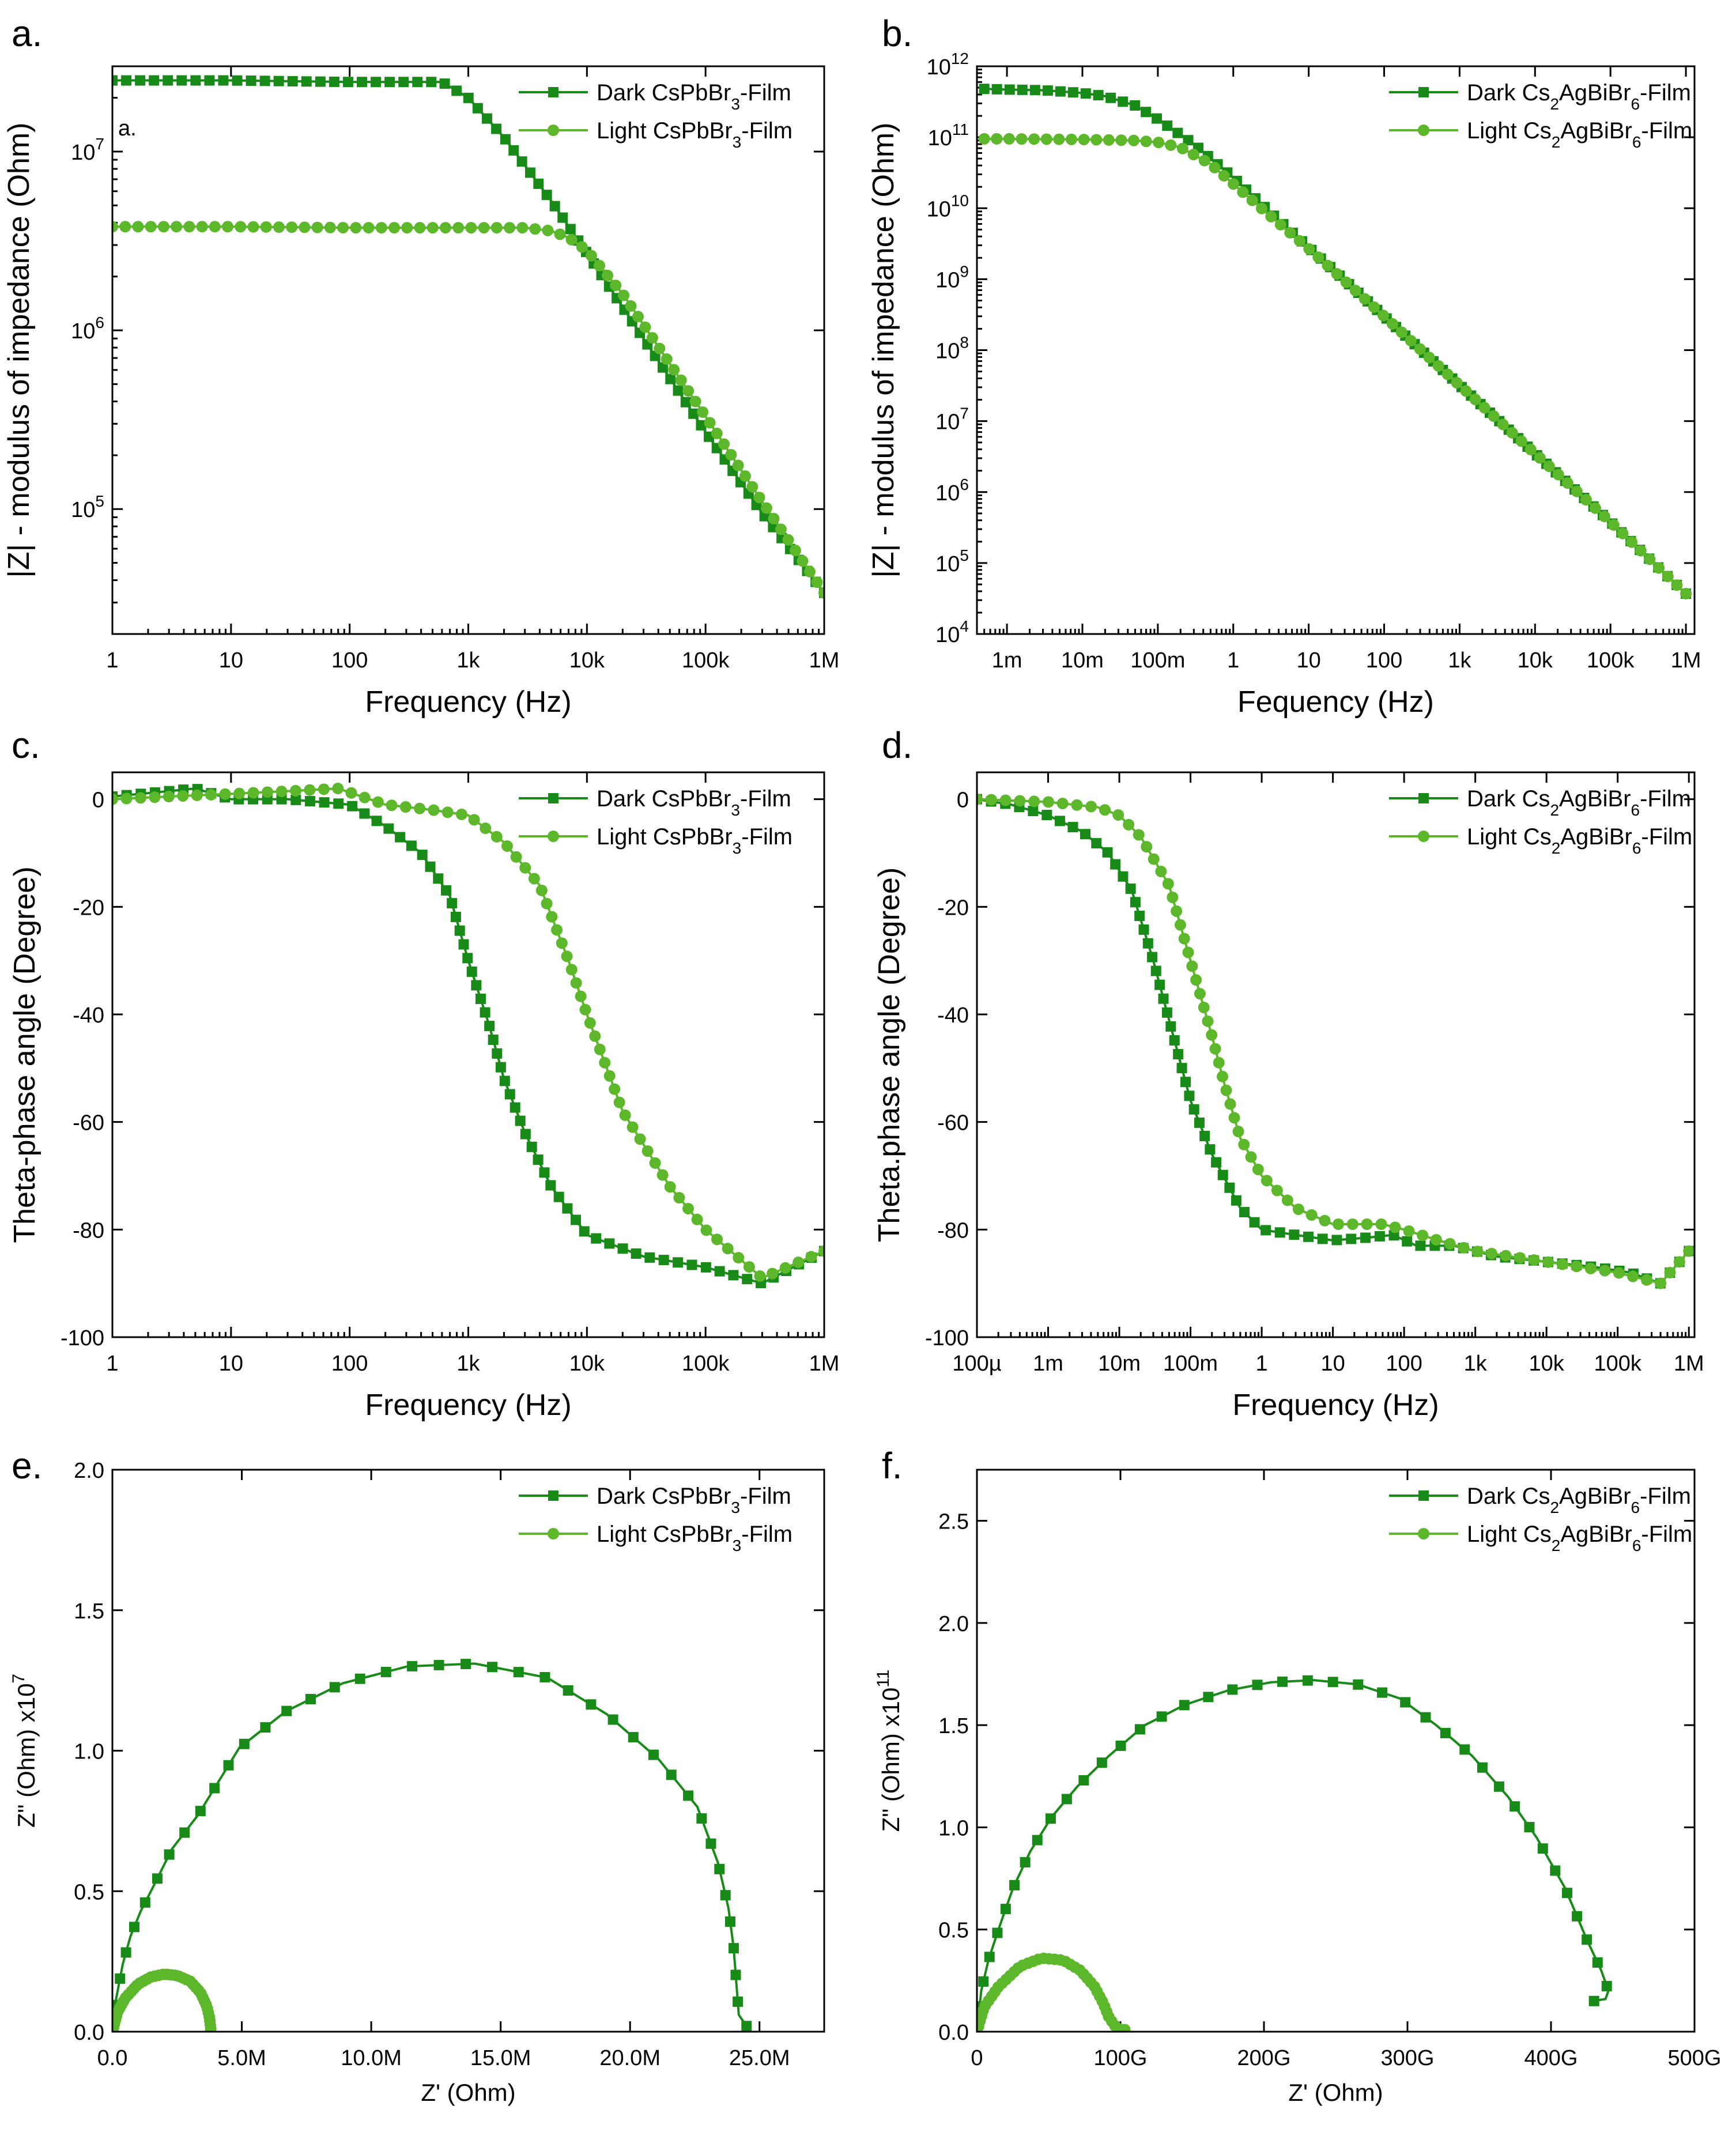  Describe the element at coordinates (88, 1230) in the screenshot. I see `y-tick-label: -80` at that location.